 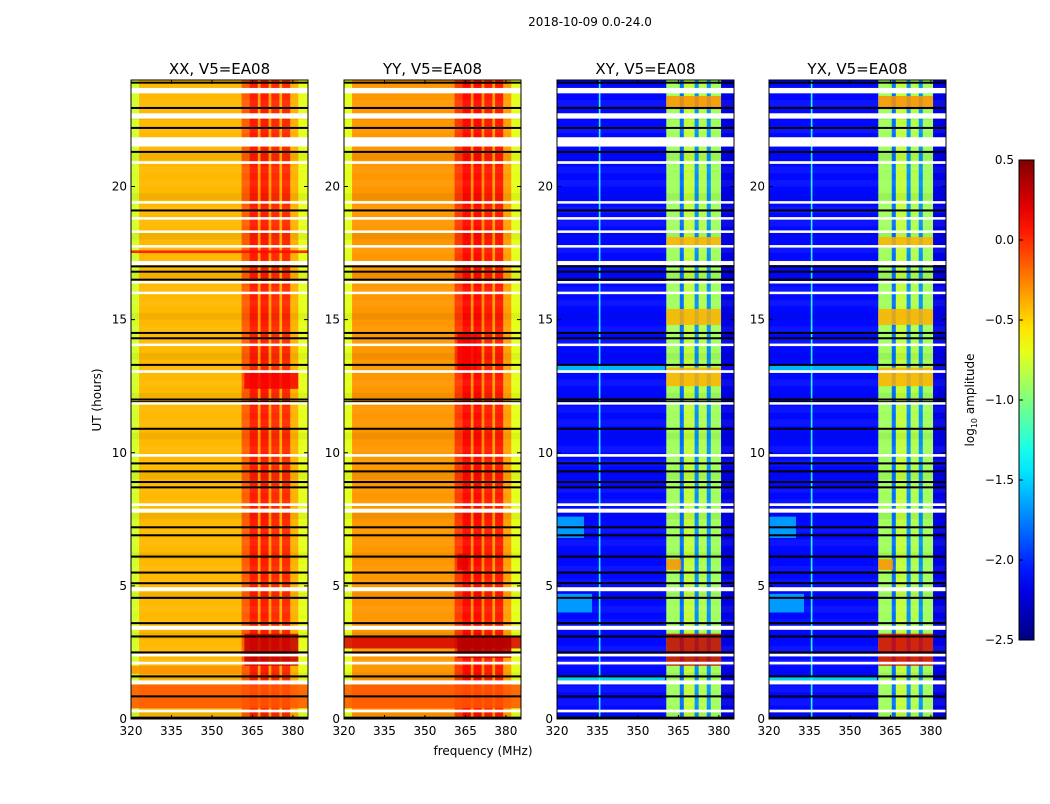 What do you see at coordinates (849, 731) in the screenshot?
I see `x-tick-label: 350` at bounding box center [849, 731].